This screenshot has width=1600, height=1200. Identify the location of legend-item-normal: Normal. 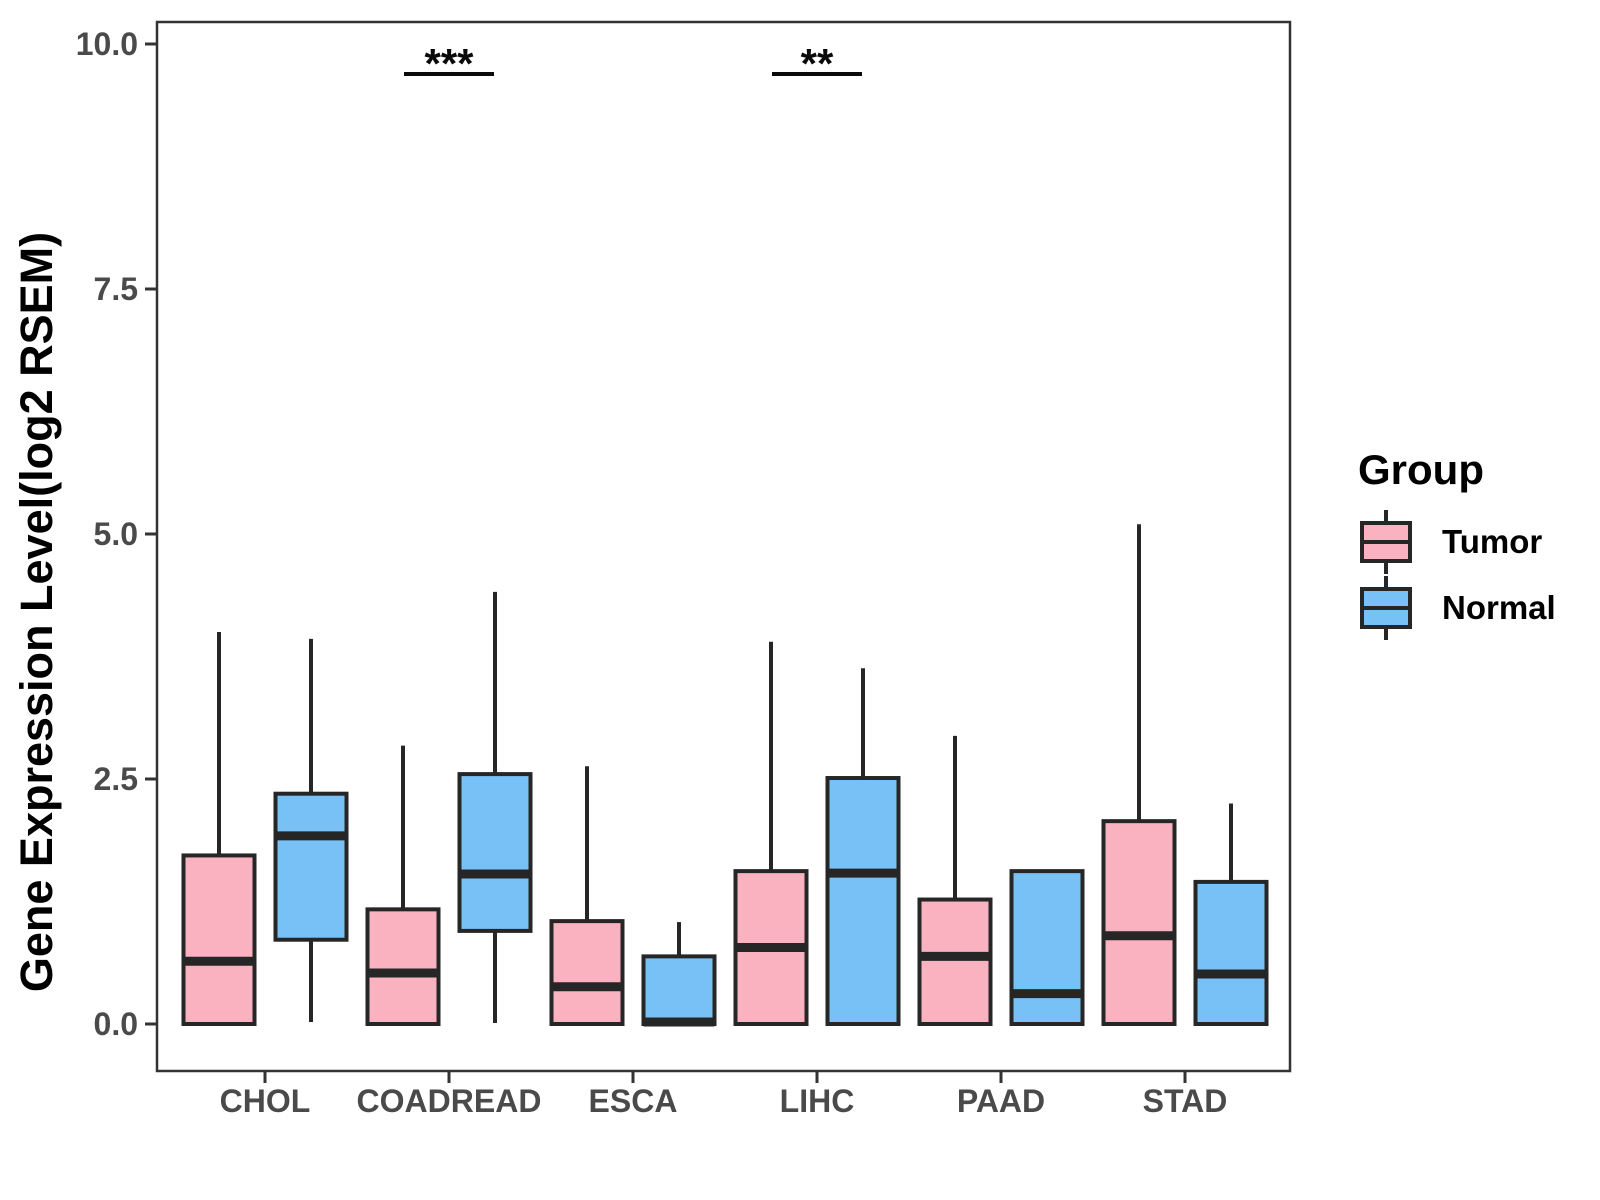
(1457, 608).